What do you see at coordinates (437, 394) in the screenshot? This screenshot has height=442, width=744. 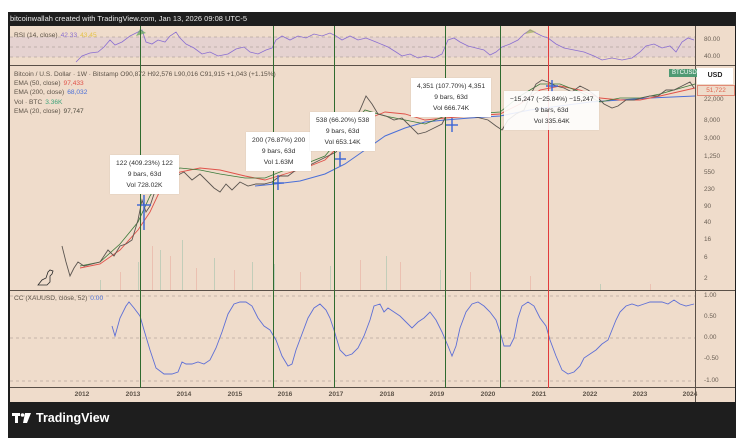 I see `year-label: 2019` at bounding box center [437, 394].